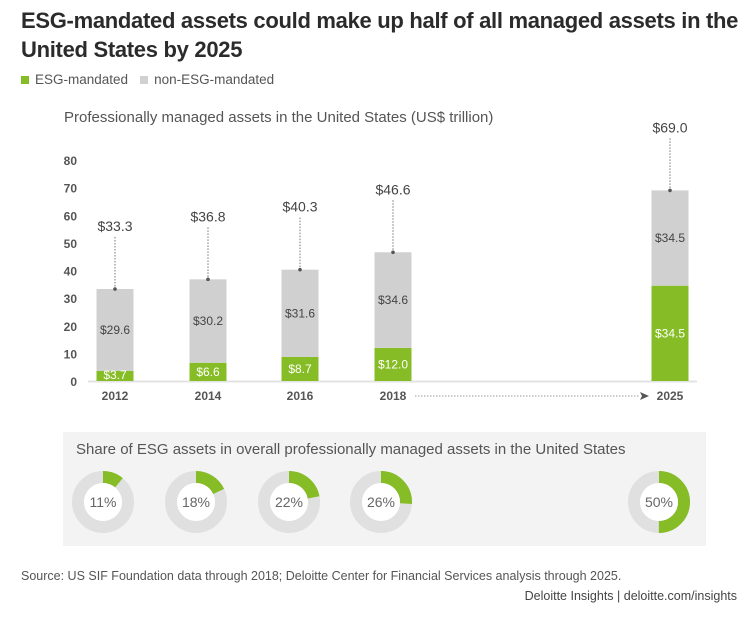 Image resolution: width=754 pixels, height=631 pixels. Describe the element at coordinates (71, 272) in the screenshot. I see `y-tick-label: 40` at that location.